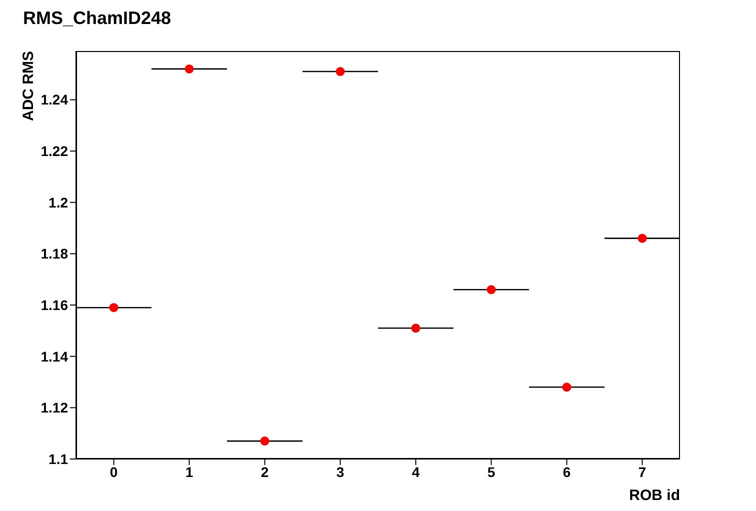 This screenshot has height=511, width=756. What do you see at coordinates (416, 472) in the screenshot?
I see `x-tick-label: 4` at bounding box center [416, 472].